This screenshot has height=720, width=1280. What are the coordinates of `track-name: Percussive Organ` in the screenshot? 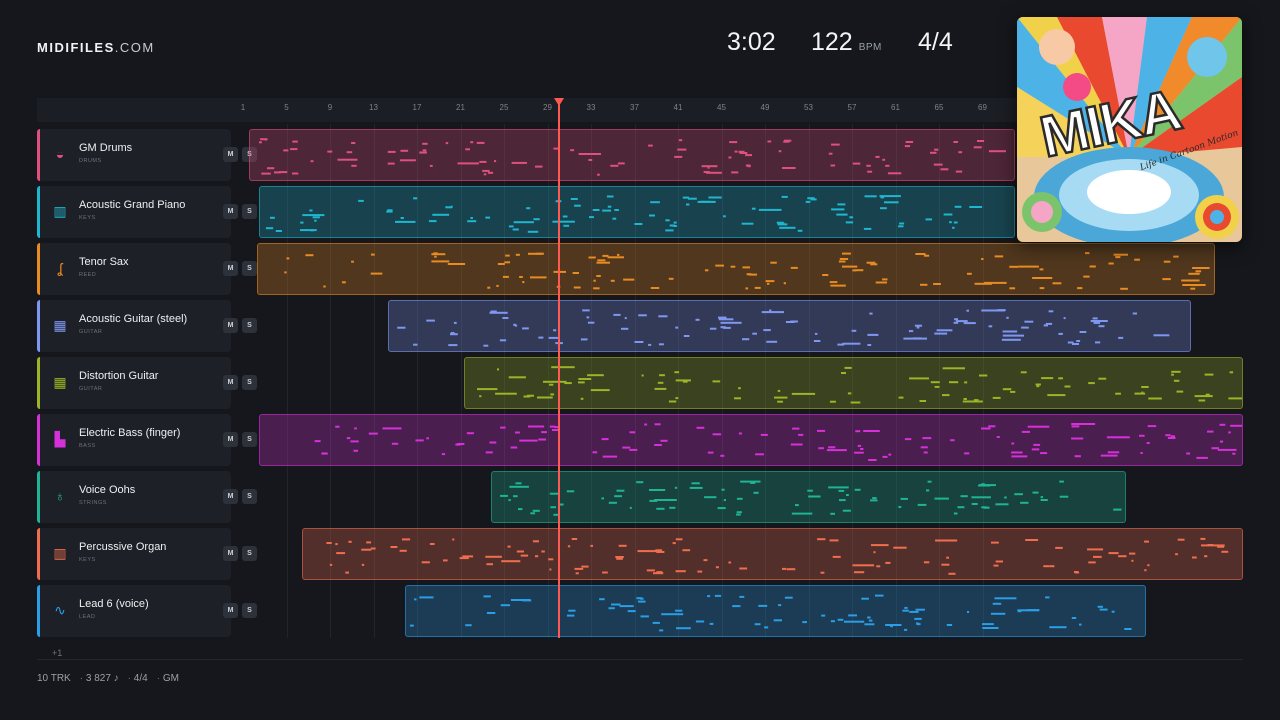 It's located at (123, 547).